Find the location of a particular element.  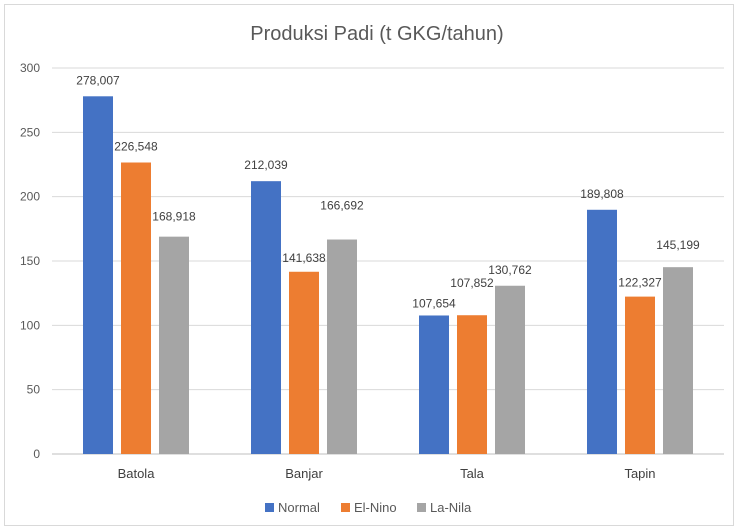

x-category-label: Tapin is located at coordinates (639, 473).